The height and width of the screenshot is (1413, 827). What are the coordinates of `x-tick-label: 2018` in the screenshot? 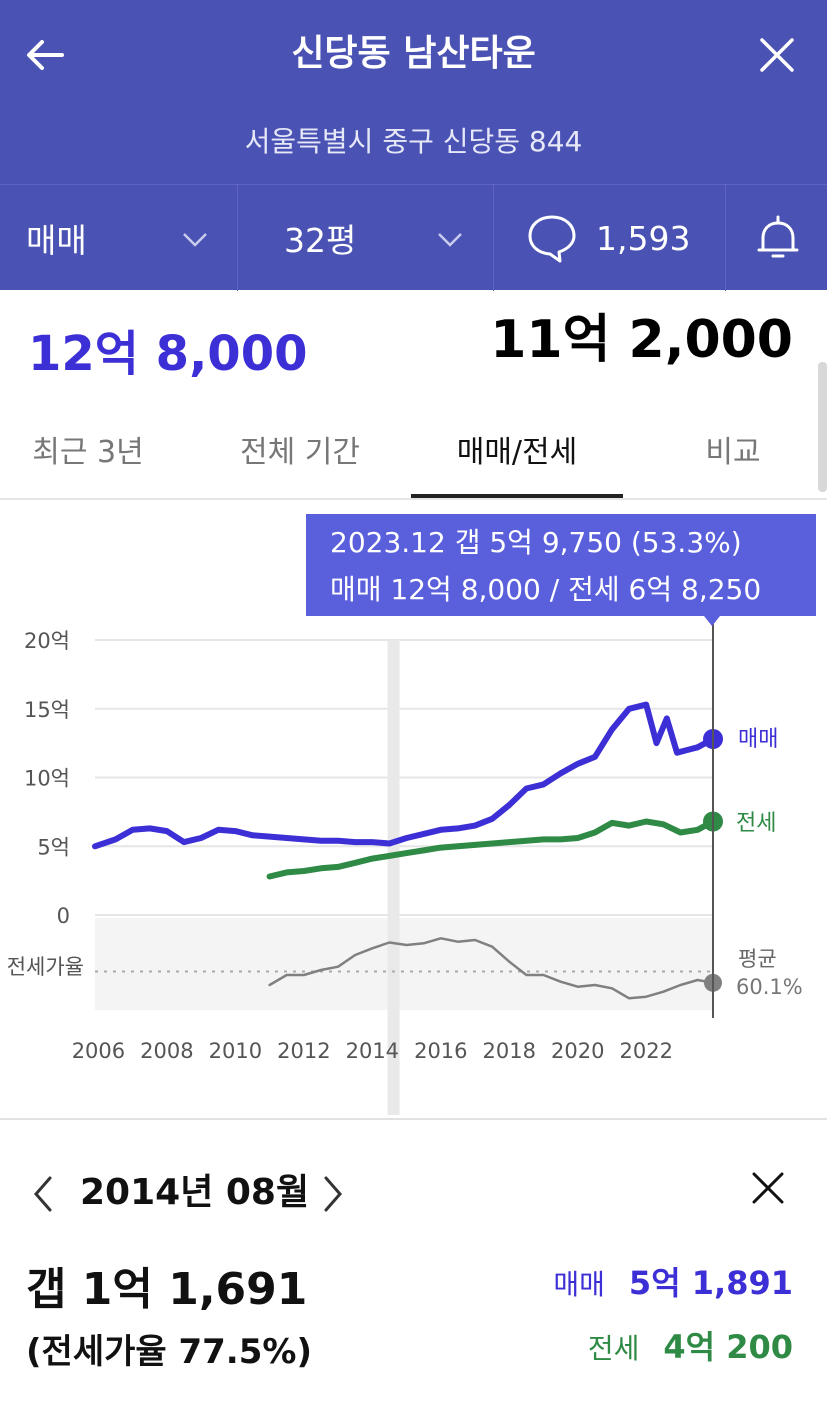 It's located at (509, 1051).